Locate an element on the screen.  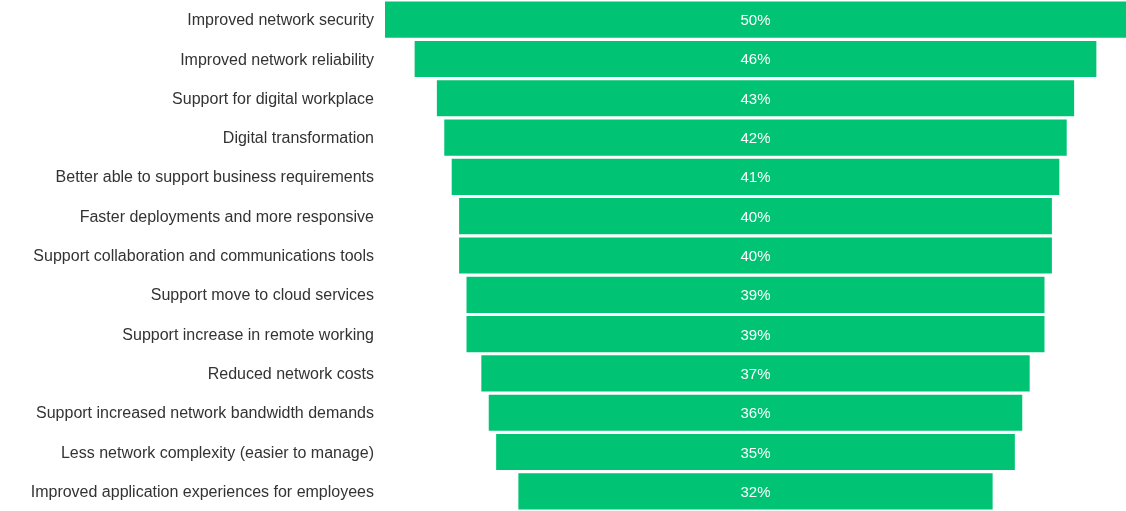
data-label: 43% is located at coordinates (755, 98).